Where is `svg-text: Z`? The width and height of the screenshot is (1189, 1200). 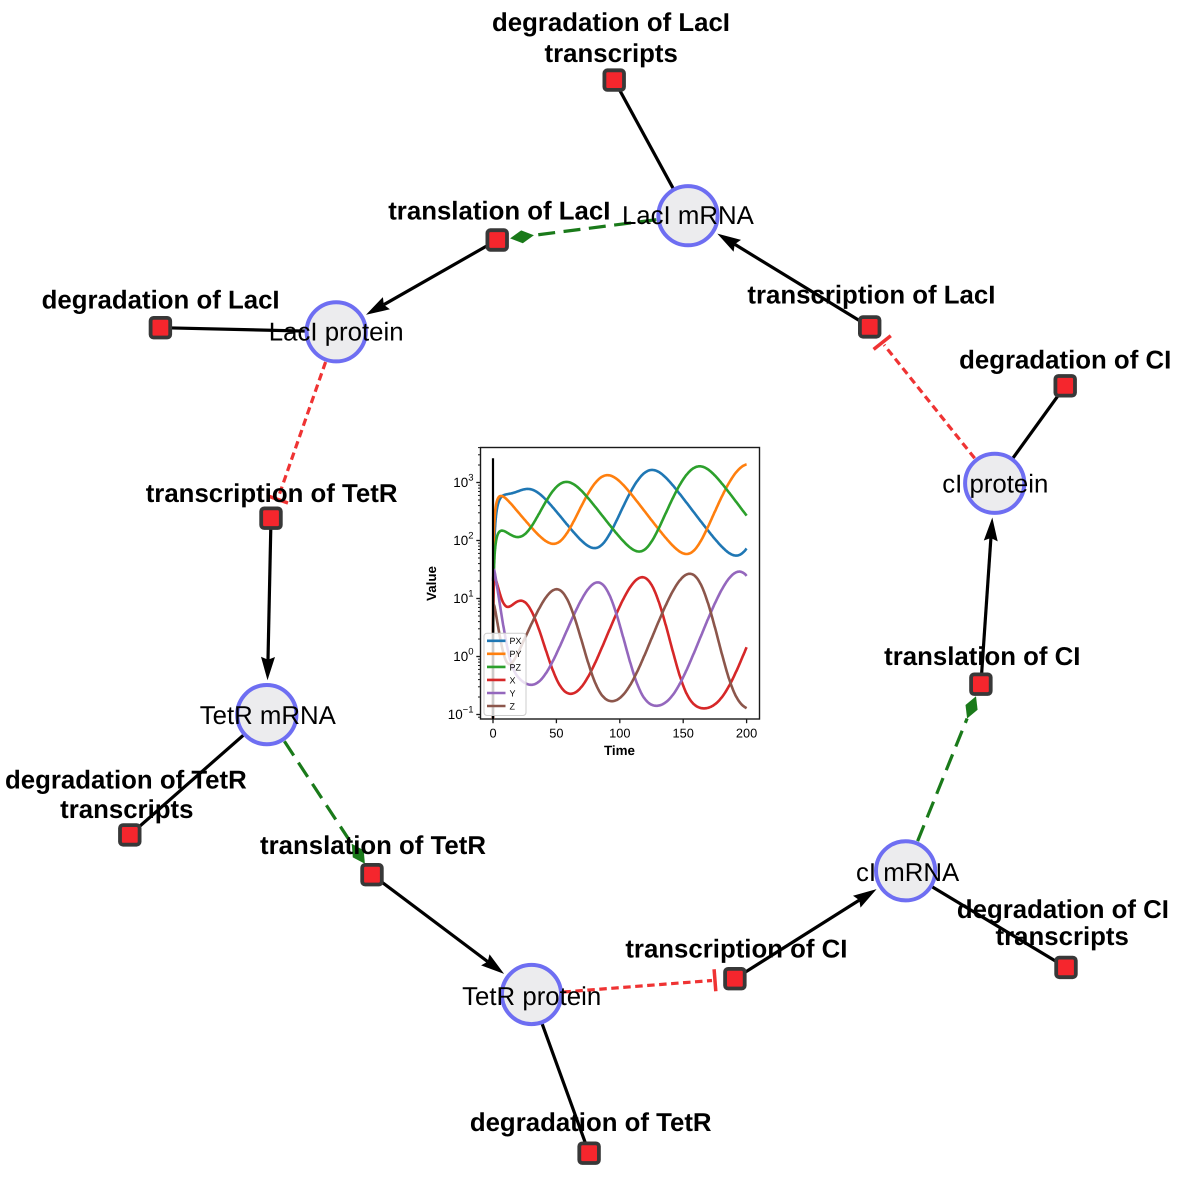
svg-text: Z is located at coordinates (513, 706).